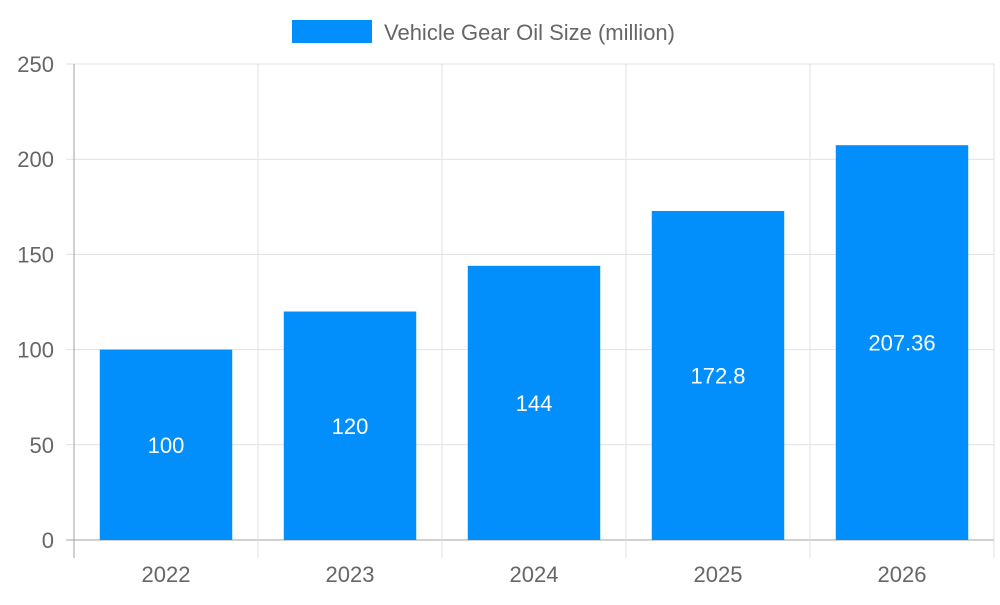  I want to click on bar-2024, so click(534, 402).